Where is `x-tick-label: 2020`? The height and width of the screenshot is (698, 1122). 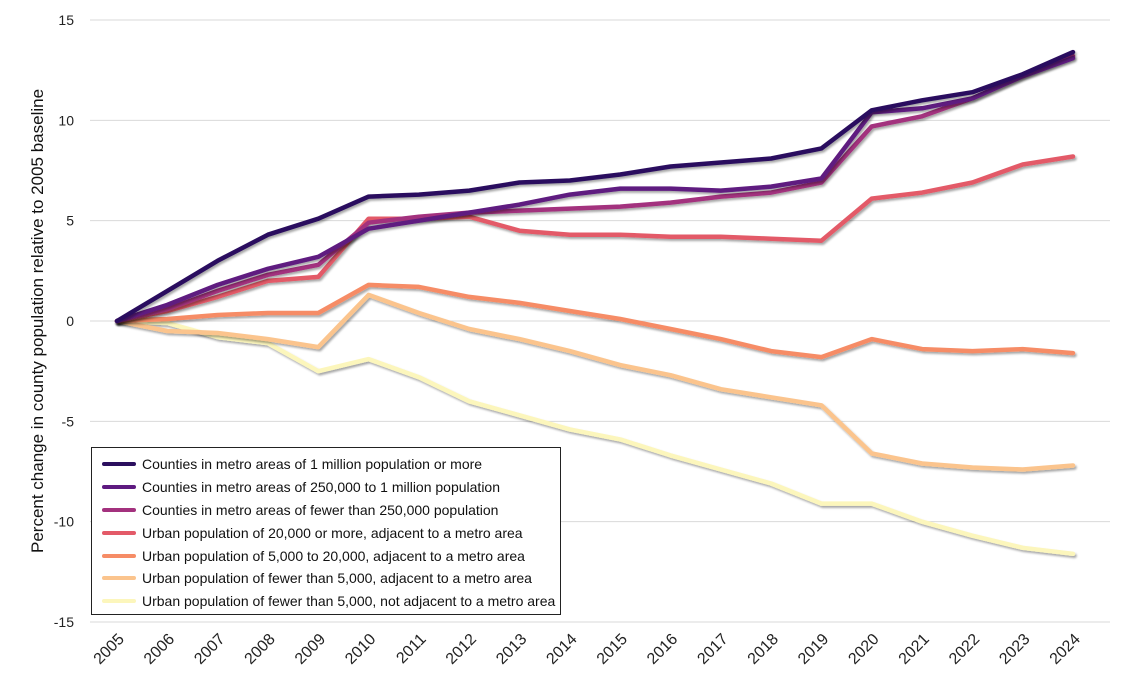
x-tick-label: 2020 is located at coordinates (863, 649).